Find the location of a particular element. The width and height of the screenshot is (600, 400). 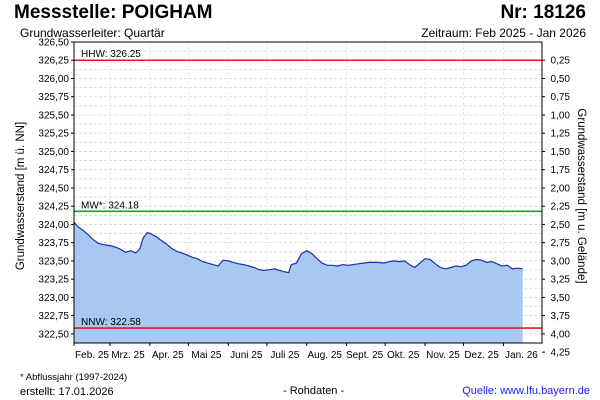

right-tick-label: 1,50 is located at coordinates (561, 152).